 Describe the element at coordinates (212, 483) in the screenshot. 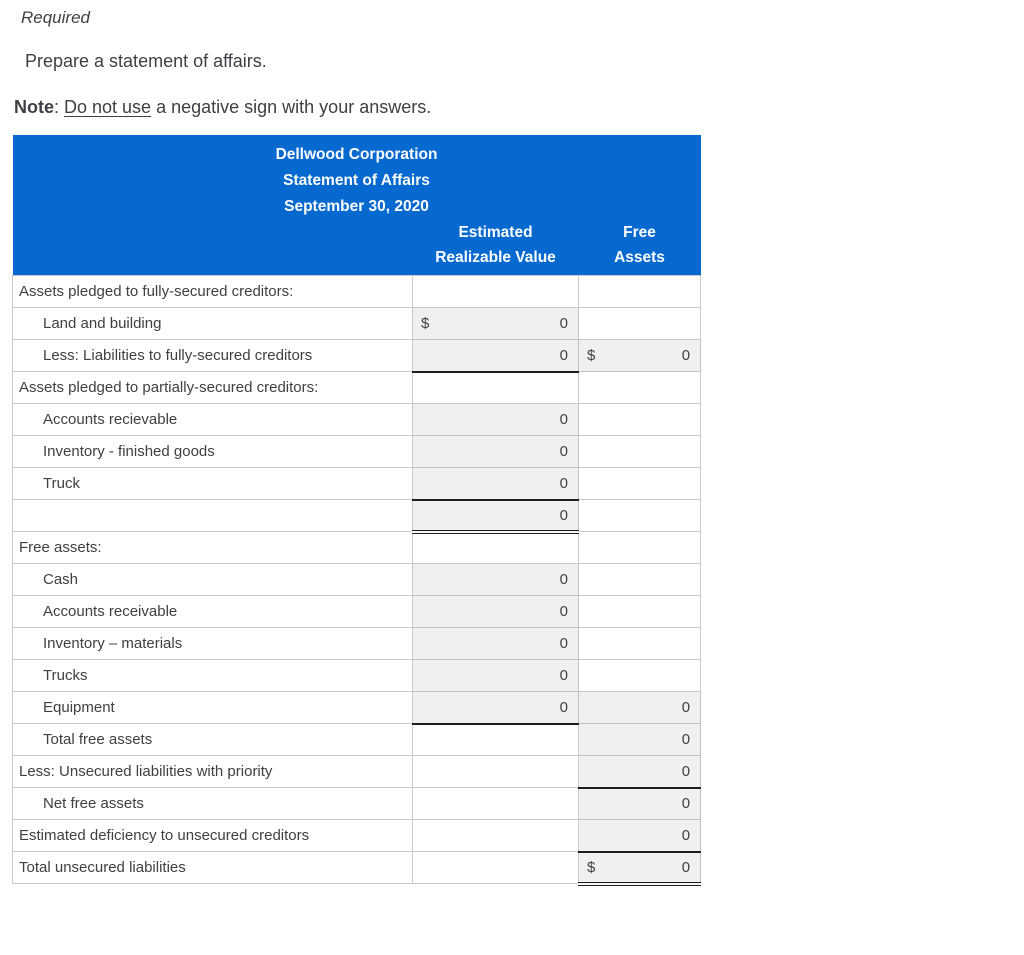

I see `row-label: Truck` at that location.